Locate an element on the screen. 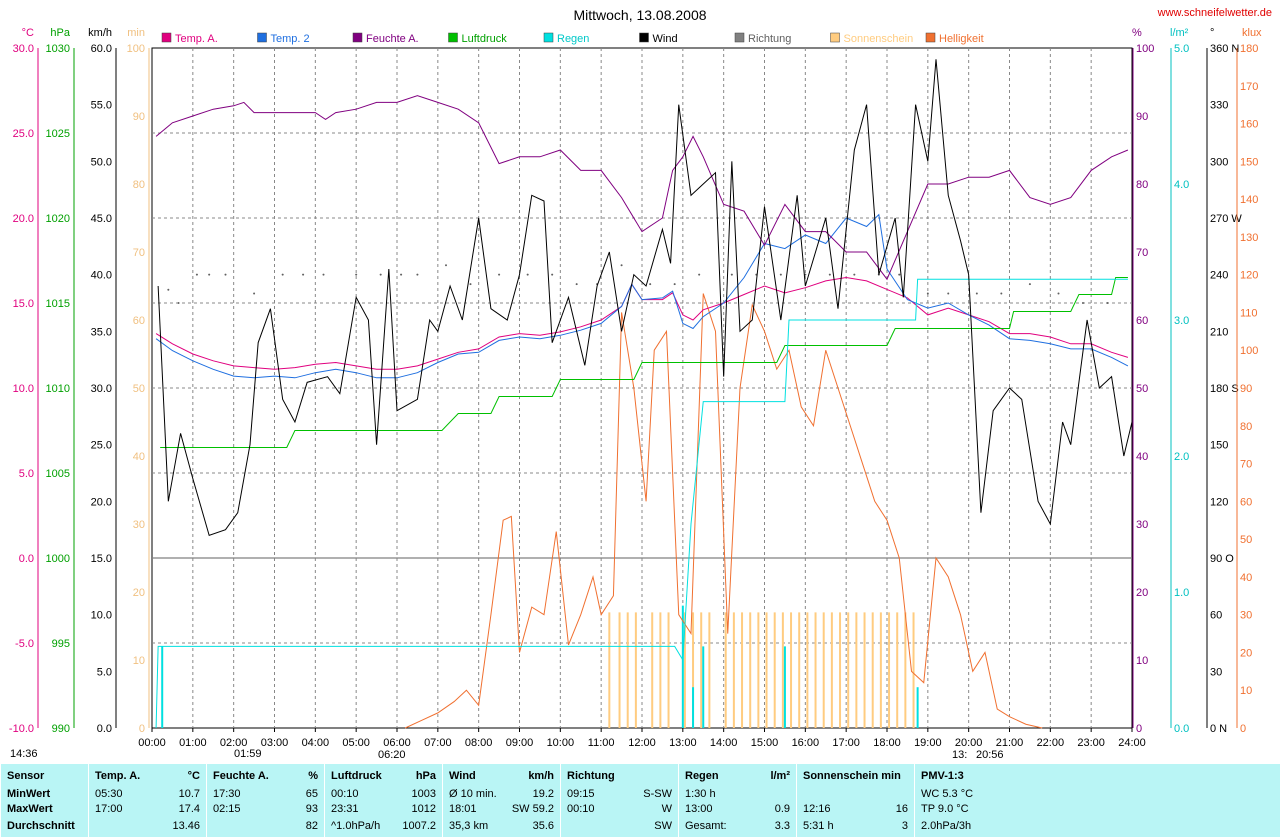  summary-cell: 16 is located at coordinates (901, 809).